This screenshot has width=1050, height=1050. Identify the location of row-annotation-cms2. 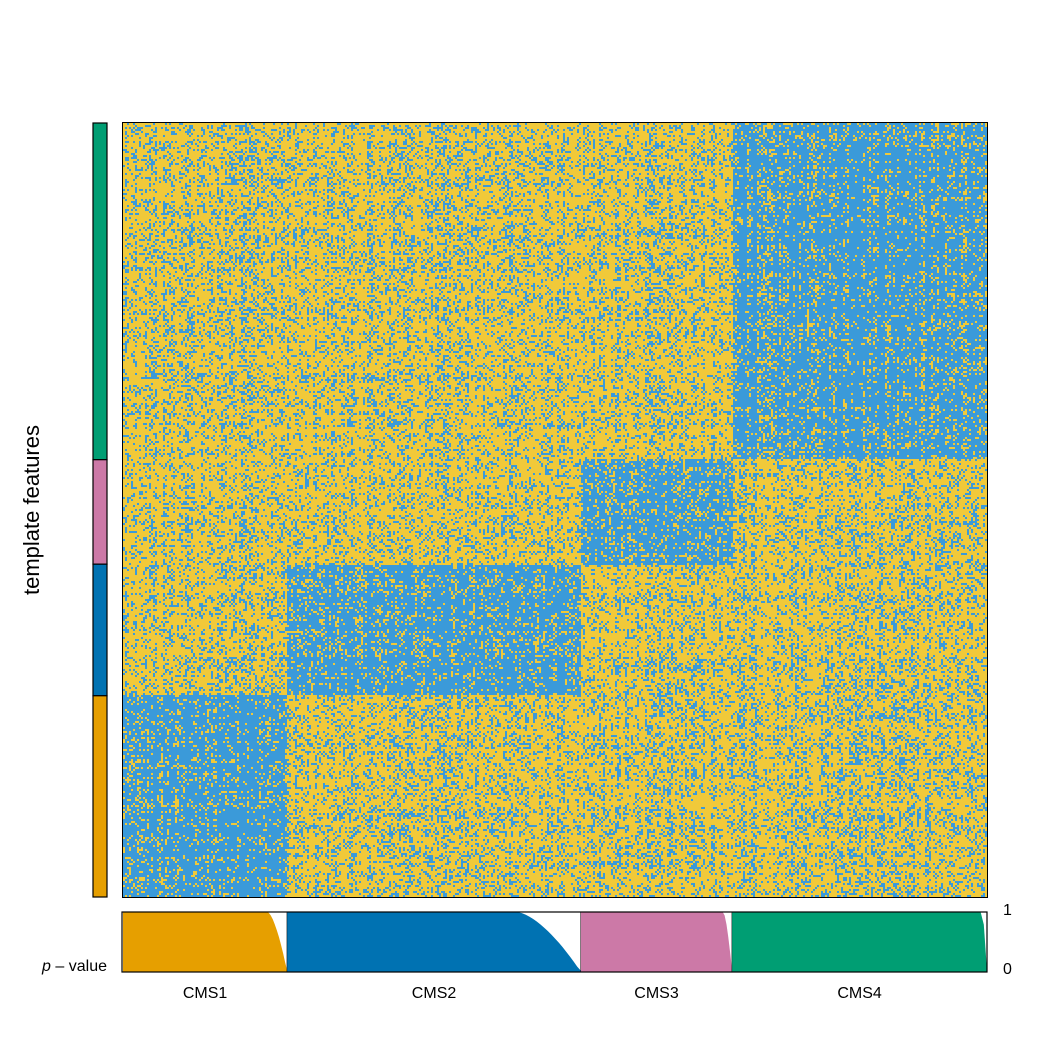
(100, 630).